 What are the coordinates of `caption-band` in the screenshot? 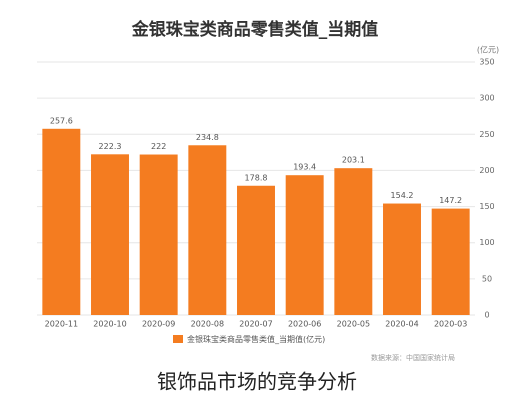 It's located at (257, 384).